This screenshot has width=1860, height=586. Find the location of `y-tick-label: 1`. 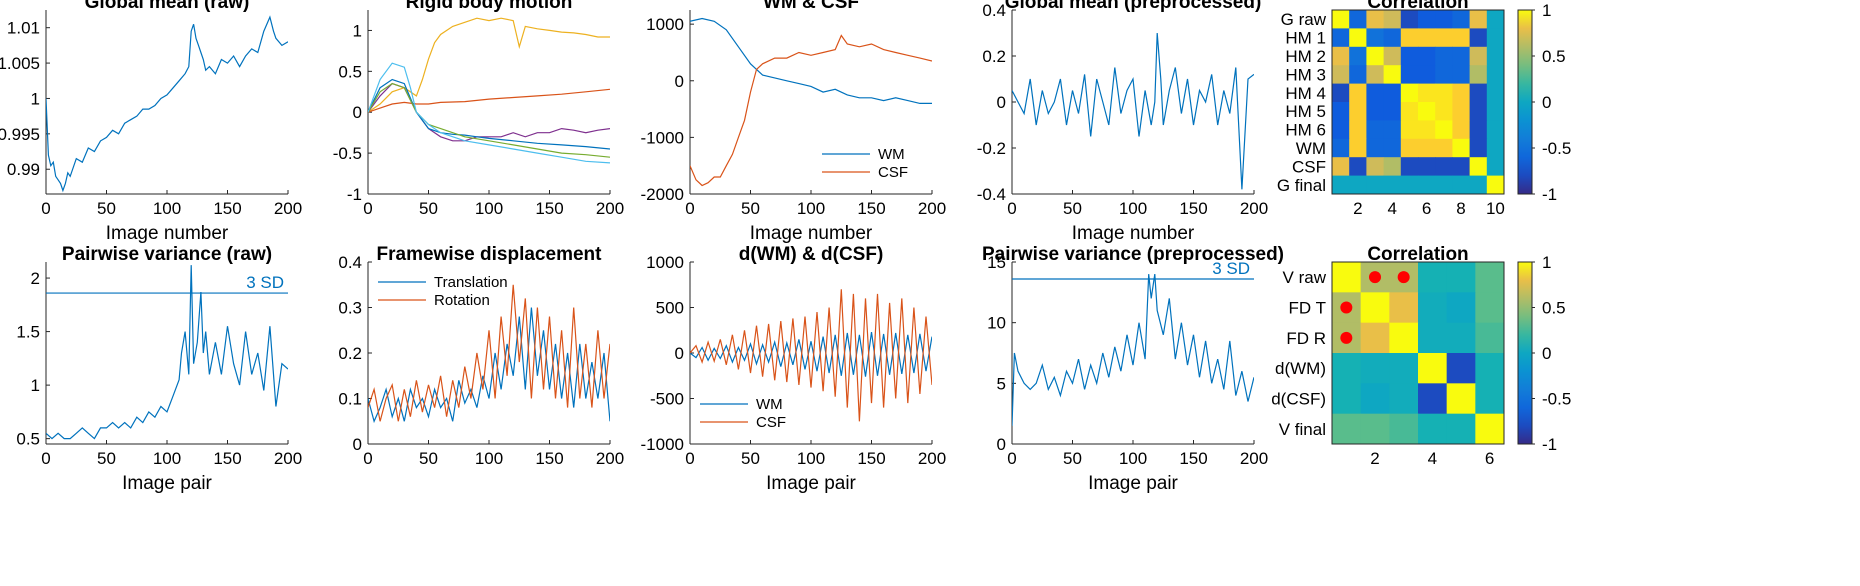

y-tick-label: 1 is located at coordinates (35, 385).